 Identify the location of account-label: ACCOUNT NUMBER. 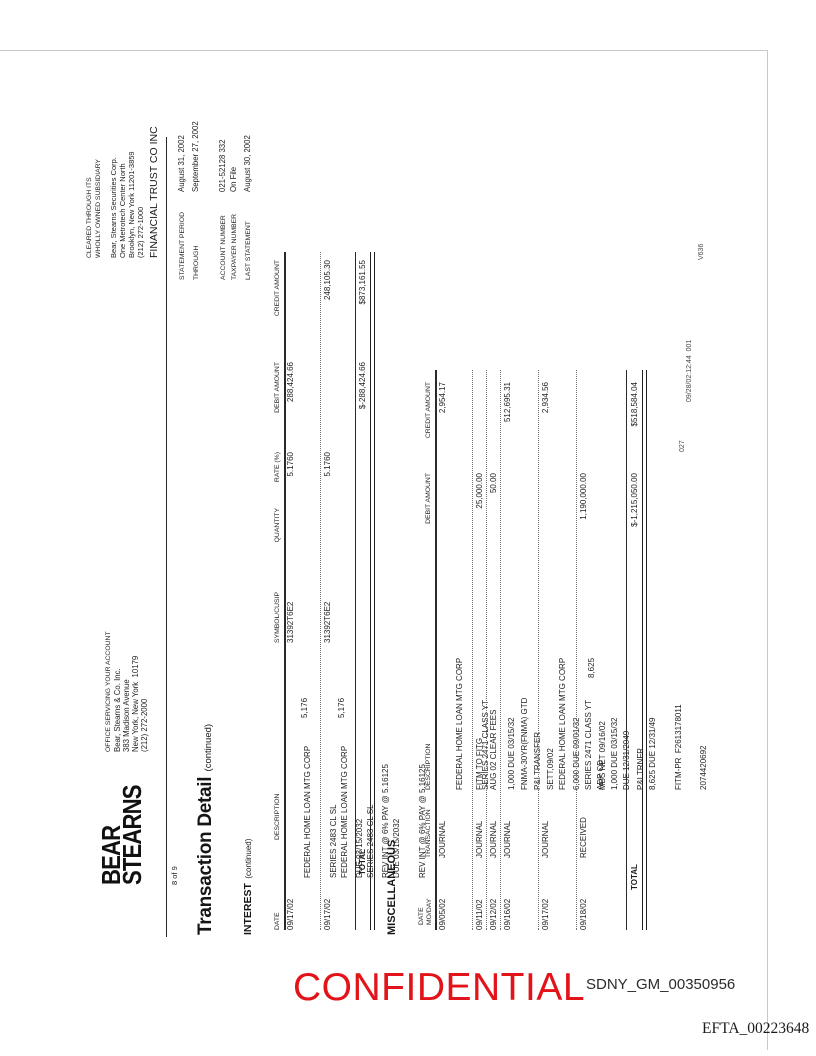
(223, 247).